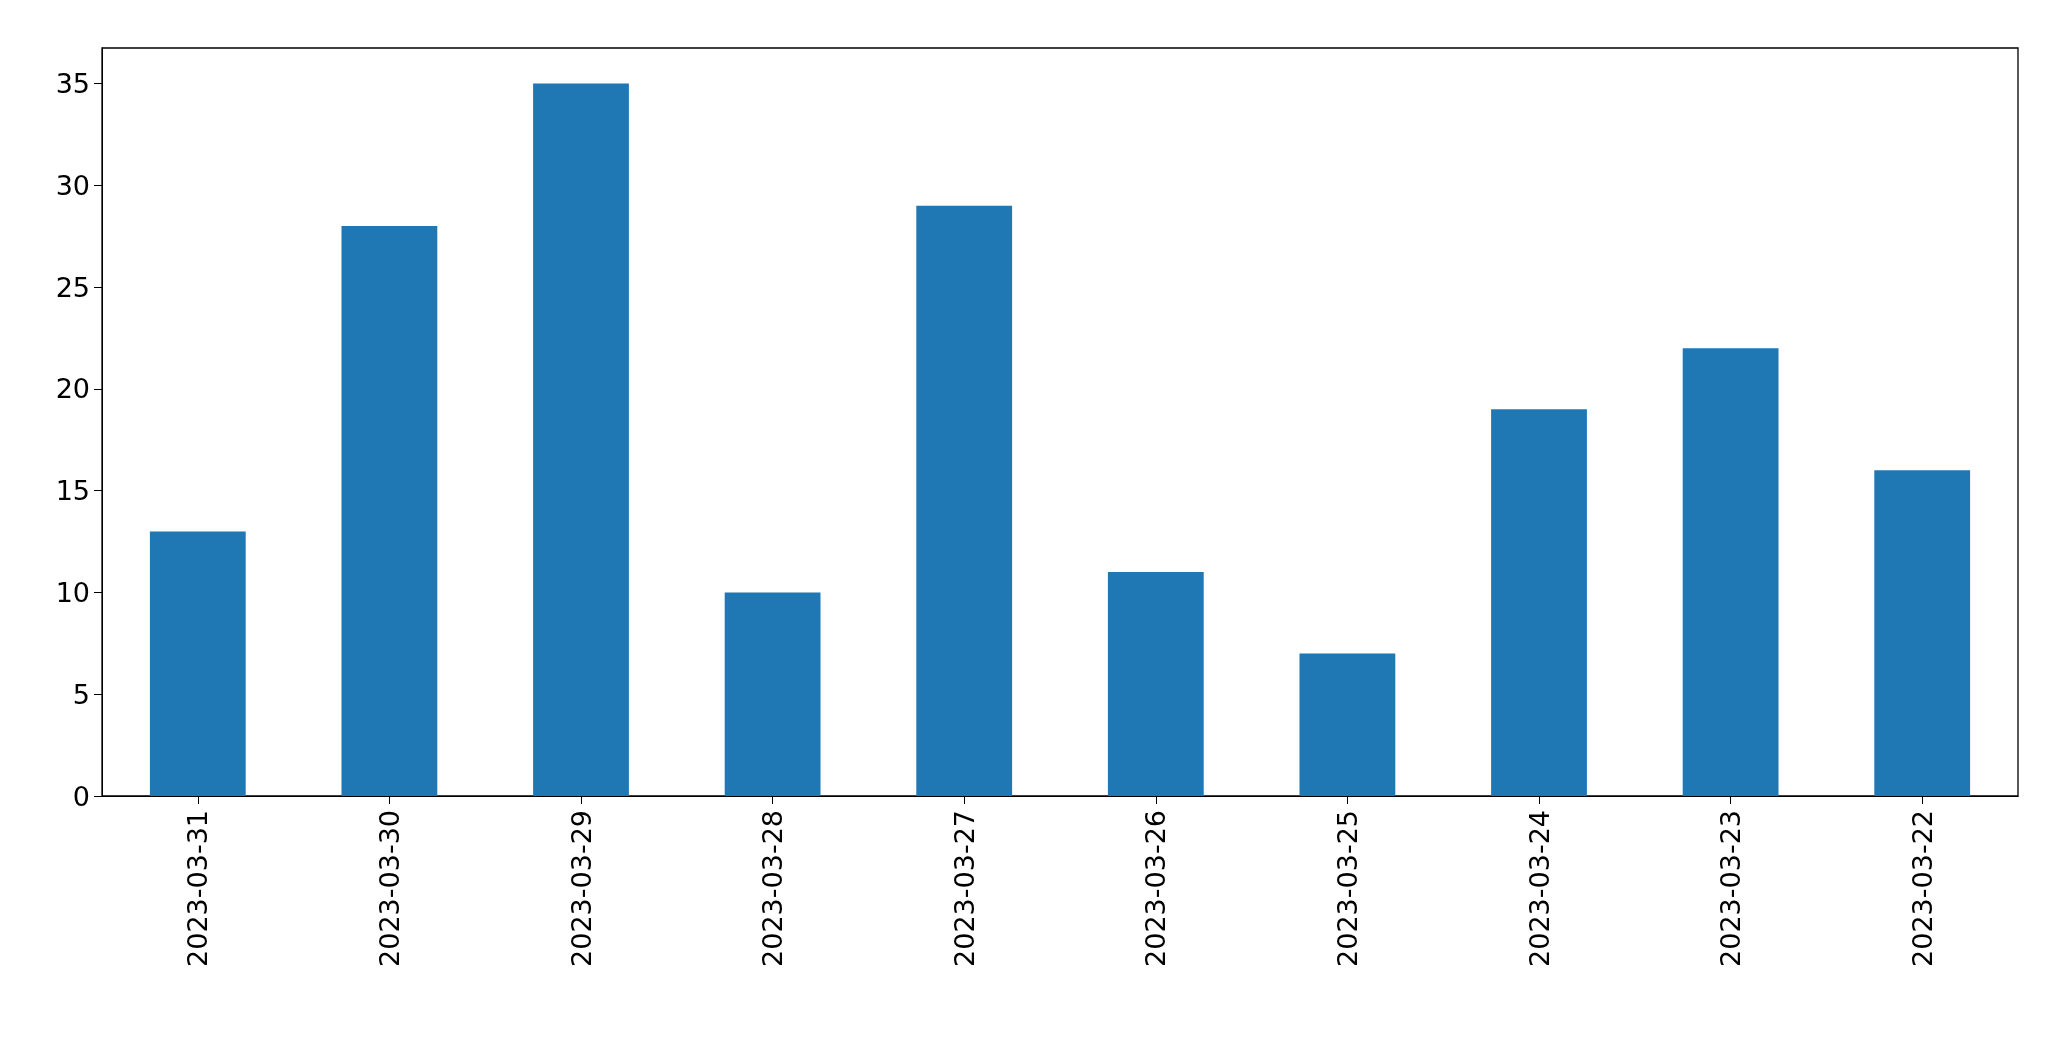 This screenshot has height=1061, width=2071. Describe the element at coordinates (389, 888) in the screenshot. I see `x-tick-label: 2023-03-30` at that location.